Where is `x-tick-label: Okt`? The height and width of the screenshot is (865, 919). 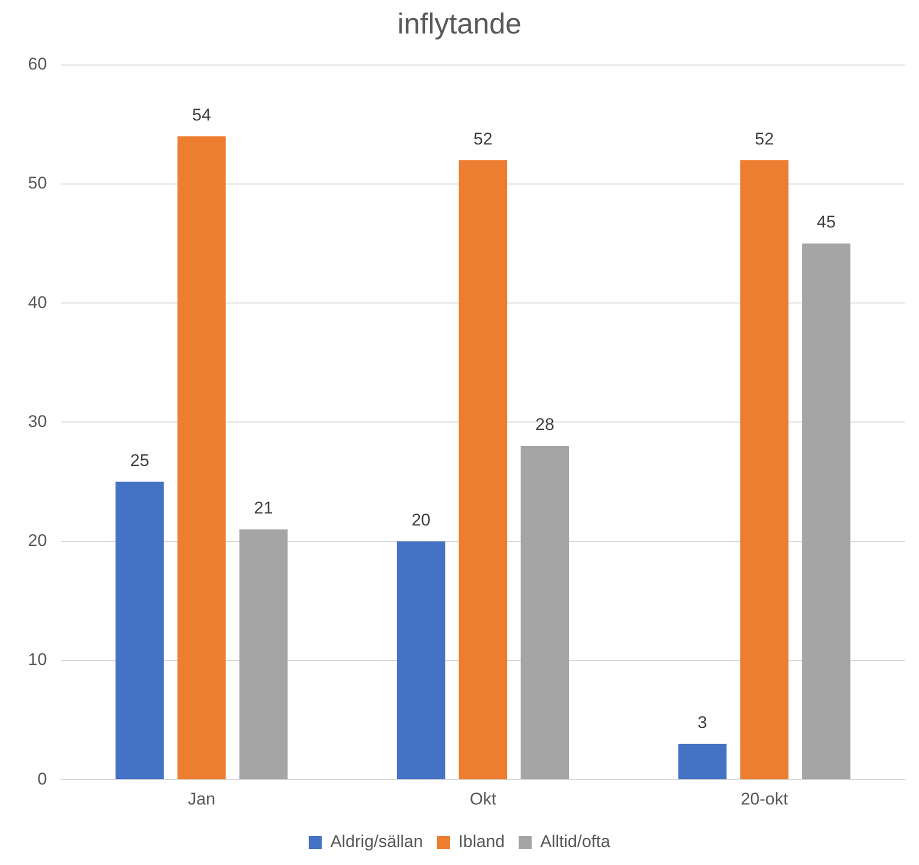
x-tick-label: Okt is located at coordinates (483, 798).